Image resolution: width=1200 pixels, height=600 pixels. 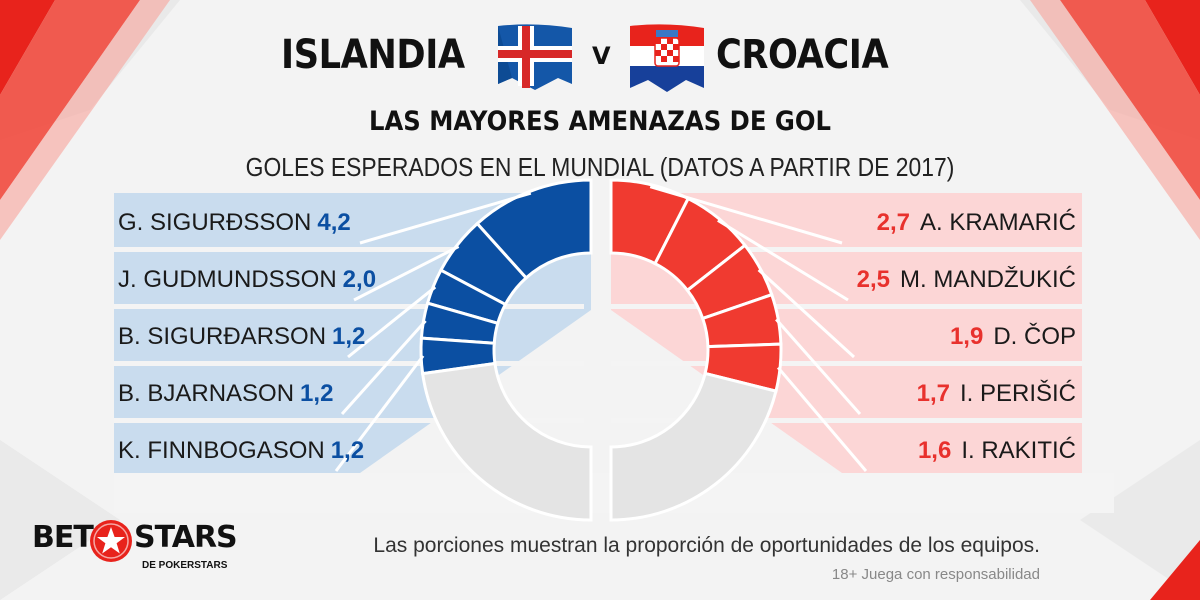 What do you see at coordinates (1034, 336) in the screenshot?
I see `player-name: D. ČOP` at bounding box center [1034, 336].